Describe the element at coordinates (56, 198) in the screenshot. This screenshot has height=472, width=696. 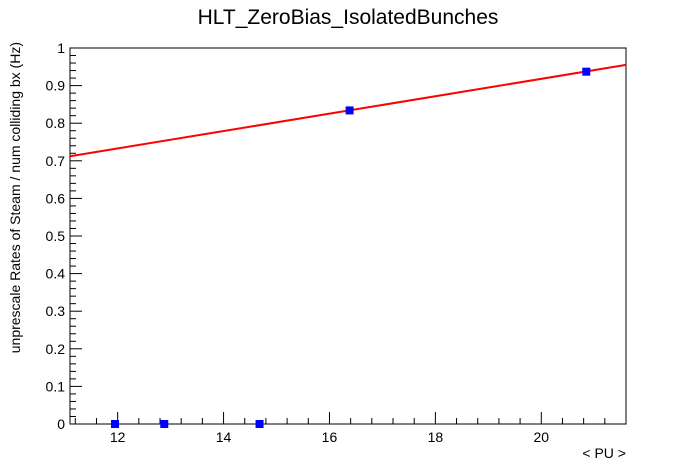
I see `y-tick-label: 0.6` at that location.